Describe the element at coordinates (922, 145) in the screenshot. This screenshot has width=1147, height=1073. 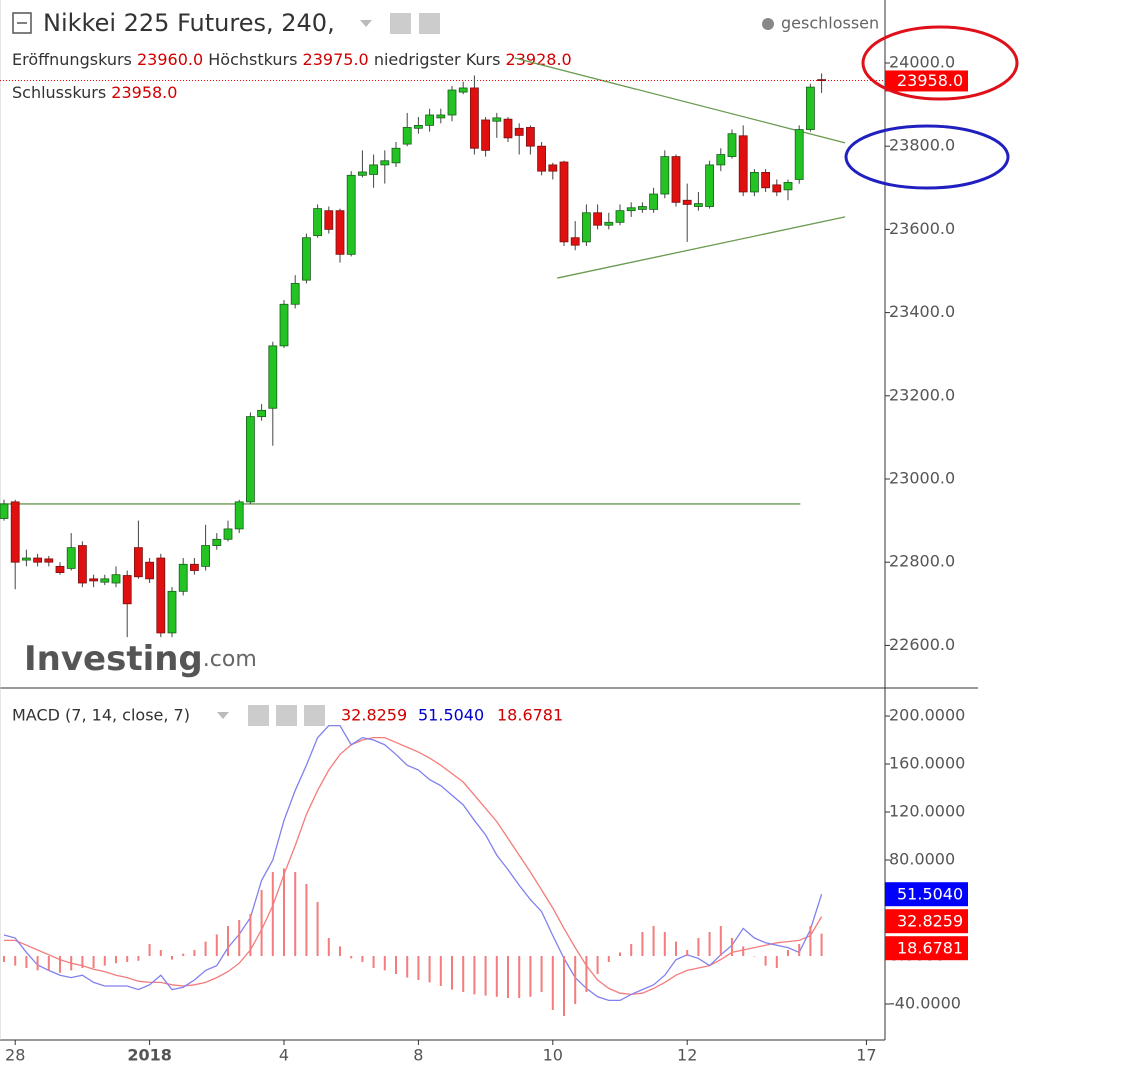
I see `y-tick-label: 23800.0` at that location.